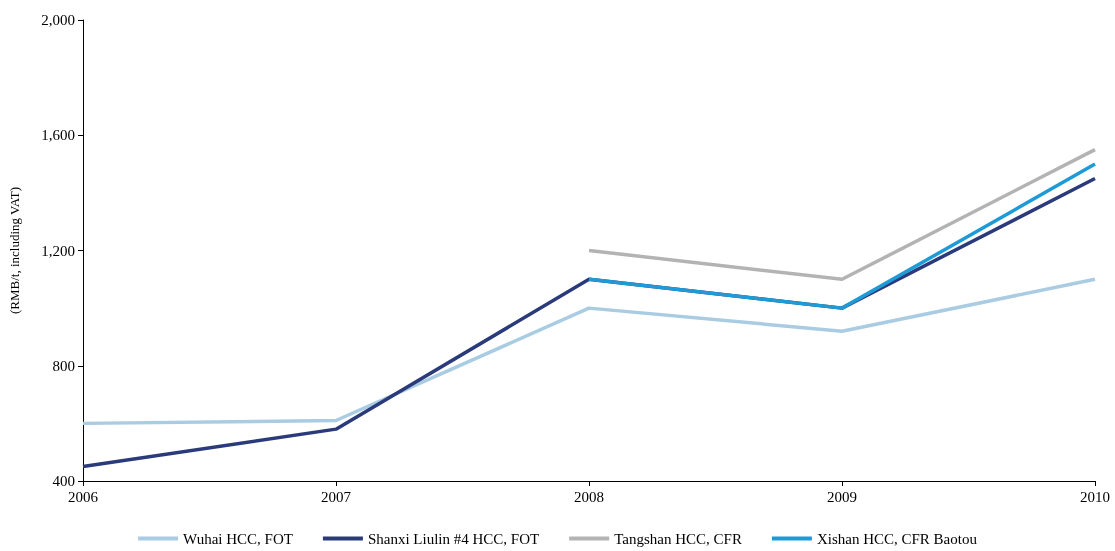  Describe the element at coordinates (1095, 496) in the screenshot. I see `x-tick-label: 2010` at that location.